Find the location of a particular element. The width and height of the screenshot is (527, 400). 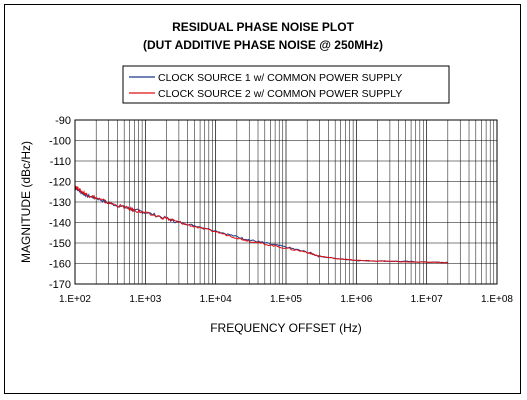

y-tick-labels: -90 -100 -110 -120 -130 -140 -150 -160 -170 is located at coordinates (60, 203).